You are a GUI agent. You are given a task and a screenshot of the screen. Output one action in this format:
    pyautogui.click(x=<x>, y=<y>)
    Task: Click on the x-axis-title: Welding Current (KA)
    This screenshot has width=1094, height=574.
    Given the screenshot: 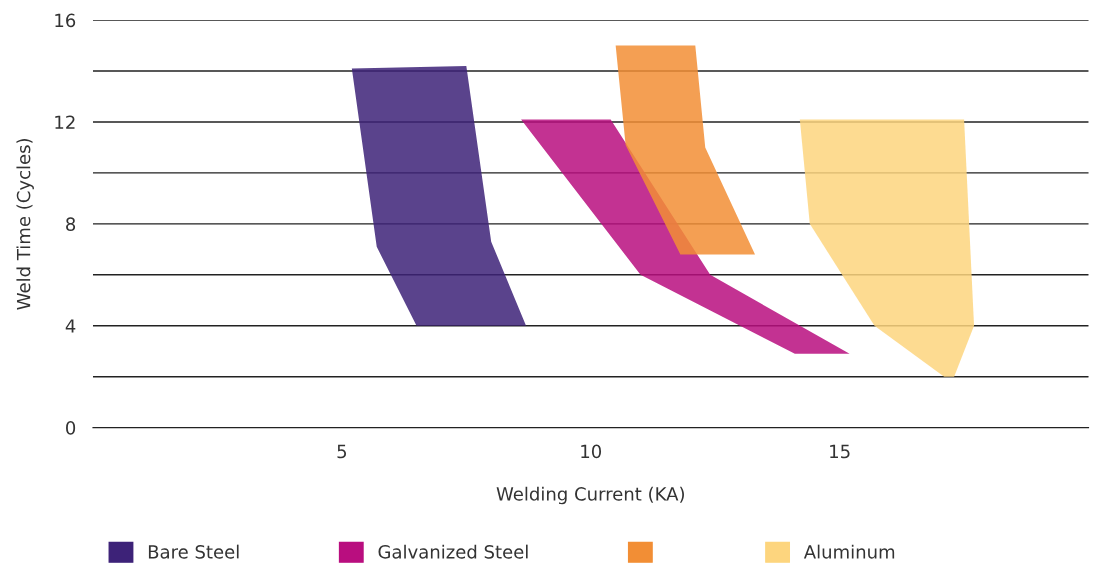 What is the action you would take?
    pyautogui.click(x=590, y=495)
    